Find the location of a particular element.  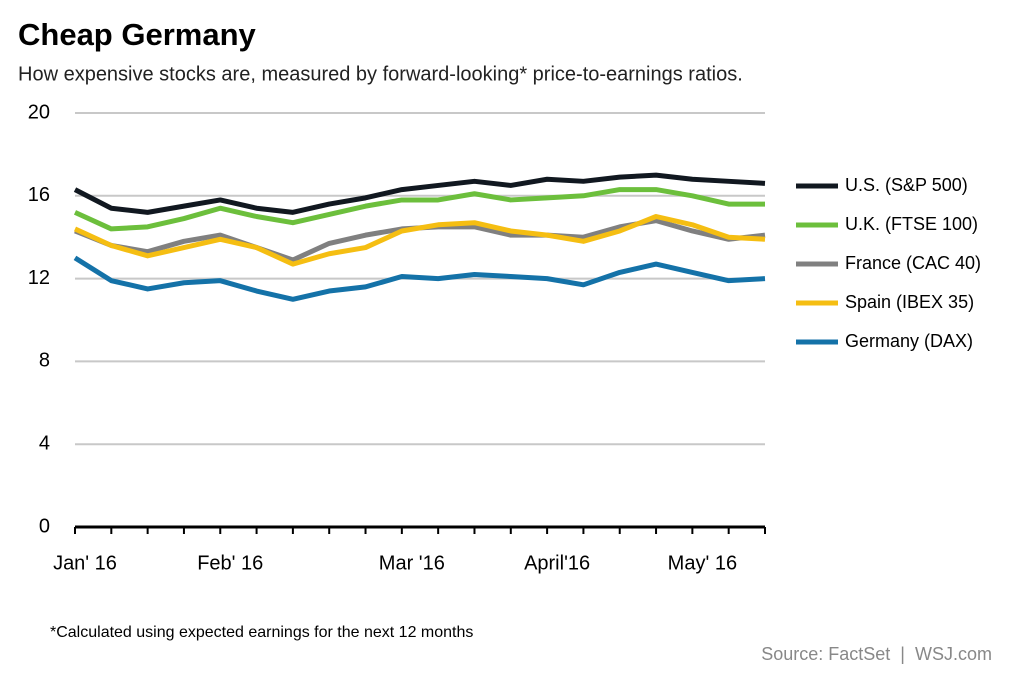

y-tick-label: 16 is located at coordinates (39, 195).